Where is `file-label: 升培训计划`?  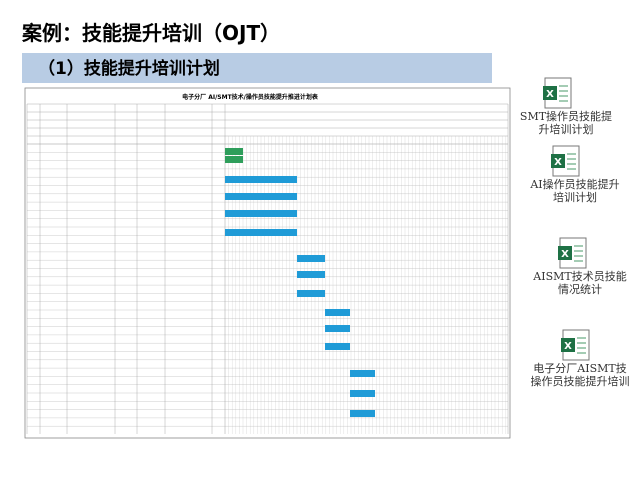
file-label: 升培训计划 is located at coordinates (566, 129).